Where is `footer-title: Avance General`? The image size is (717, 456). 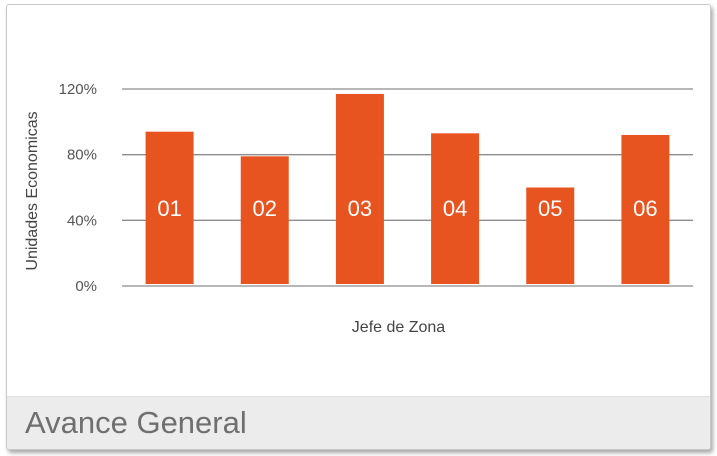
footer-title: Avance General is located at coordinates (136, 422).